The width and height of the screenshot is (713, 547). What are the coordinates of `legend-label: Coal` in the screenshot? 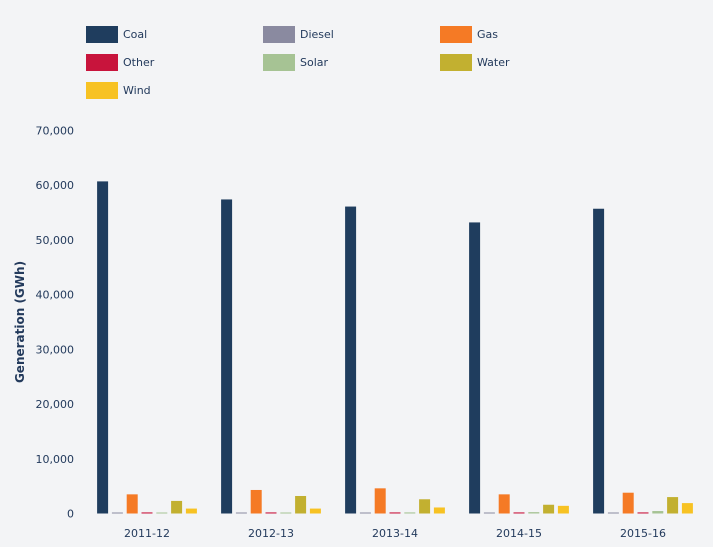 It's located at (135, 34).